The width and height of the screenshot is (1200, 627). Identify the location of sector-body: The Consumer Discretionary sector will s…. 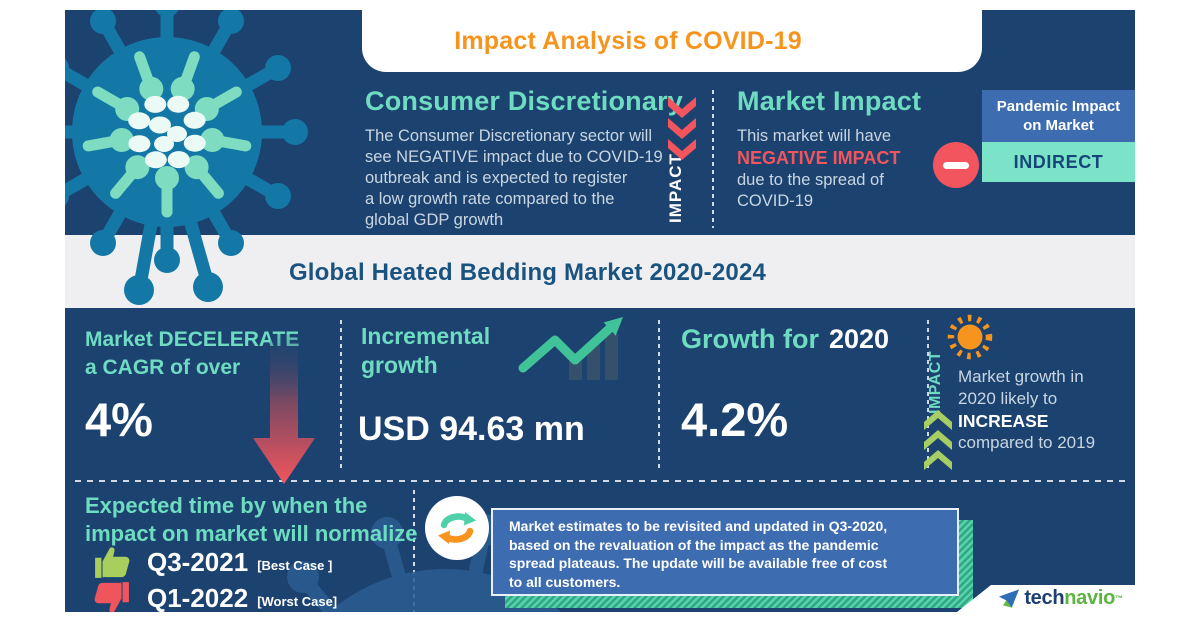
(524, 178).